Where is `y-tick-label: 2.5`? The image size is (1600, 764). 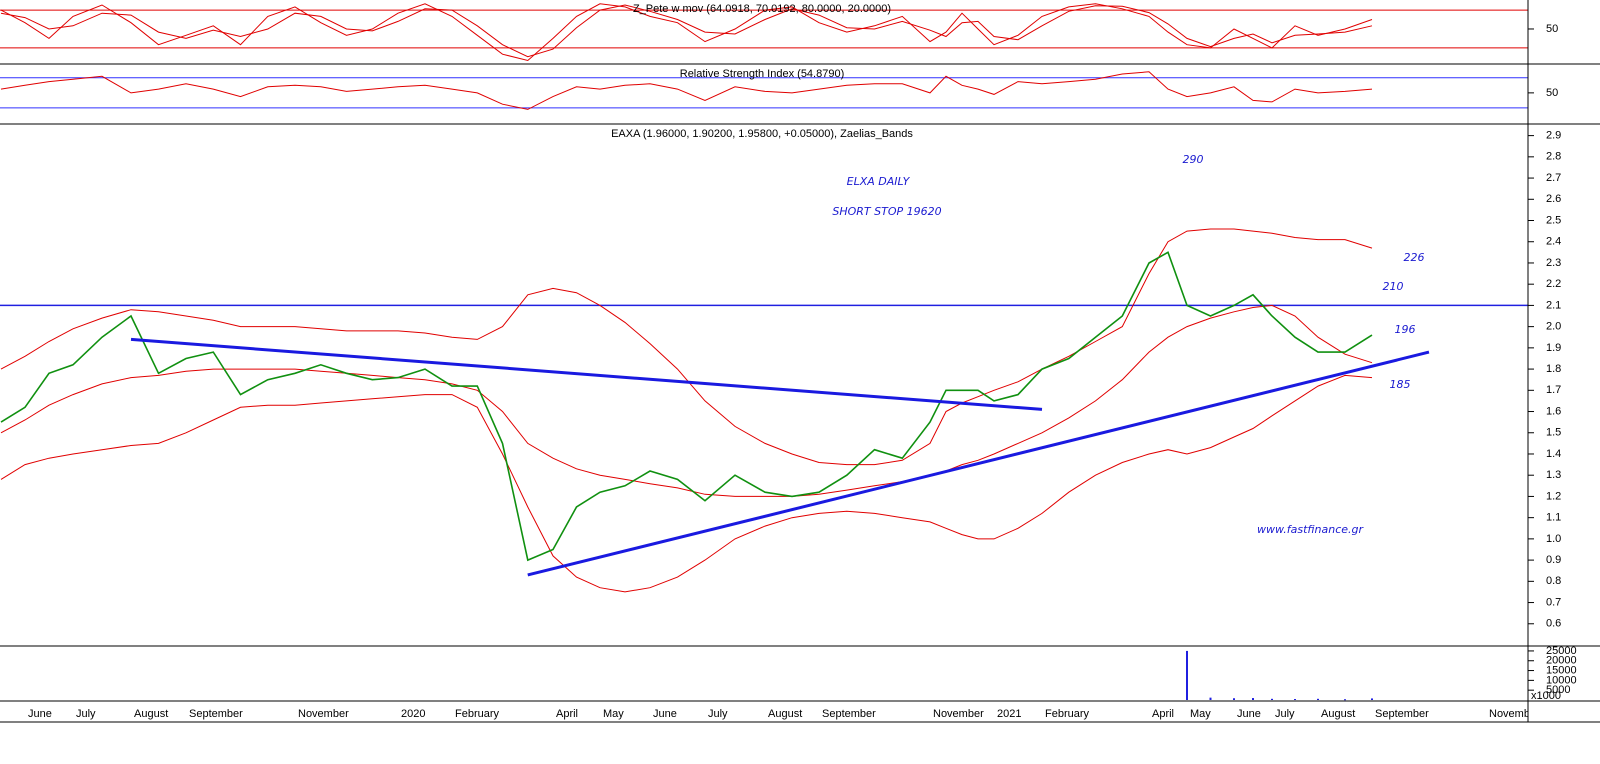
y-tick-label: 2.5 is located at coordinates (1553, 220).